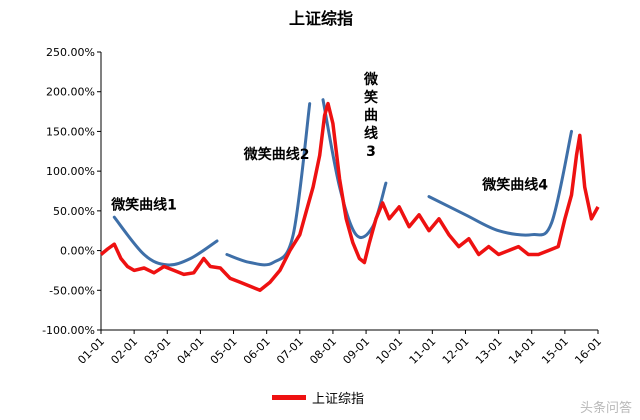 Image resolution: width=640 pixels, height=420 pixels. Describe the element at coordinates (289, 397) in the screenshot. I see `legend-swatch` at that location.